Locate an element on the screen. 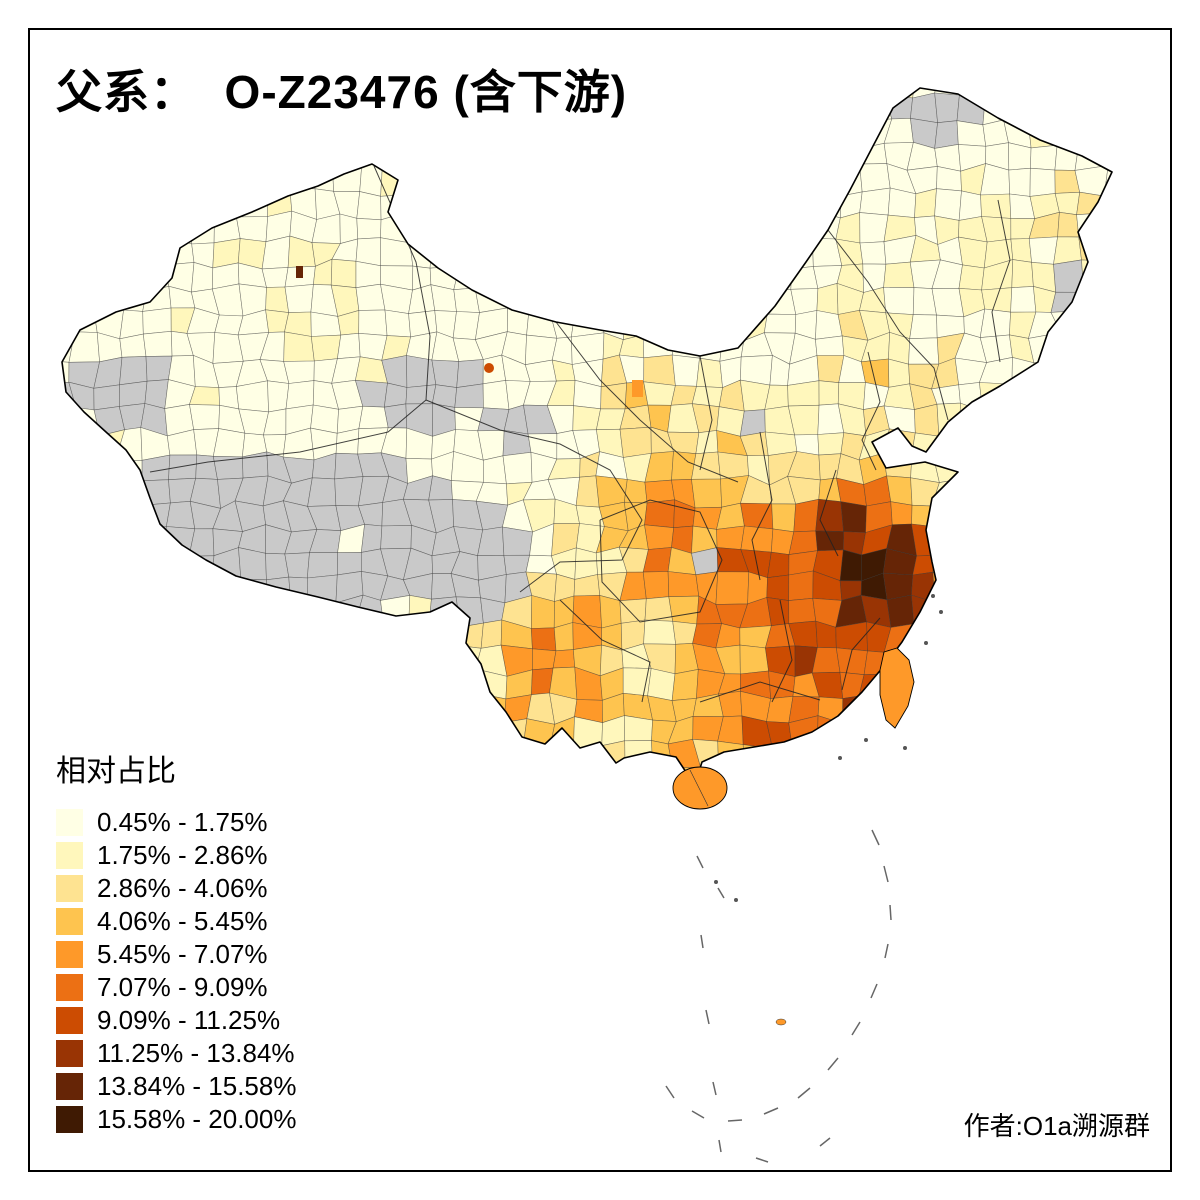 The height and width of the screenshot is (1200, 1200). legend-label: 0.45% - 1.75% is located at coordinates (182, 822).